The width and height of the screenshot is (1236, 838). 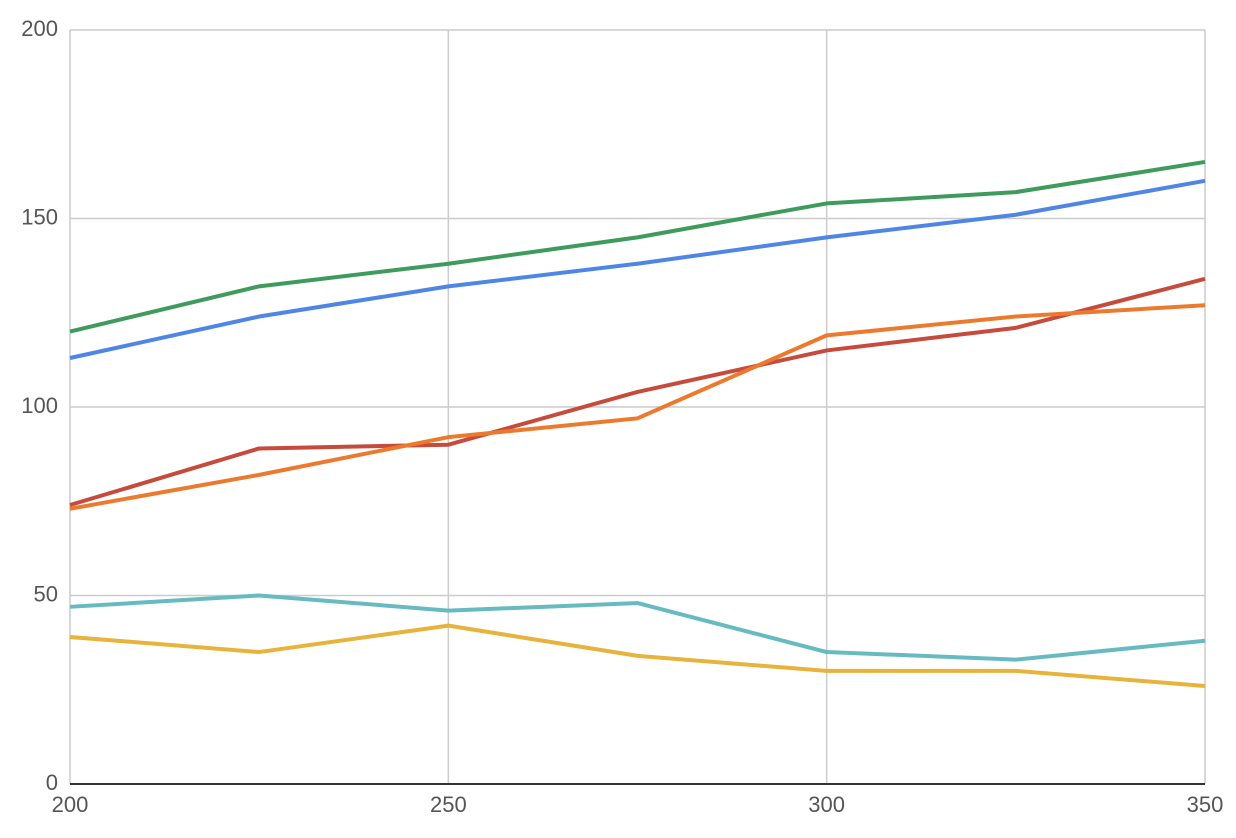 What do you see at coordinates (39, 28) in the screenshot?
I see `y-tick-label: 200` at bounding box center [39, 28].